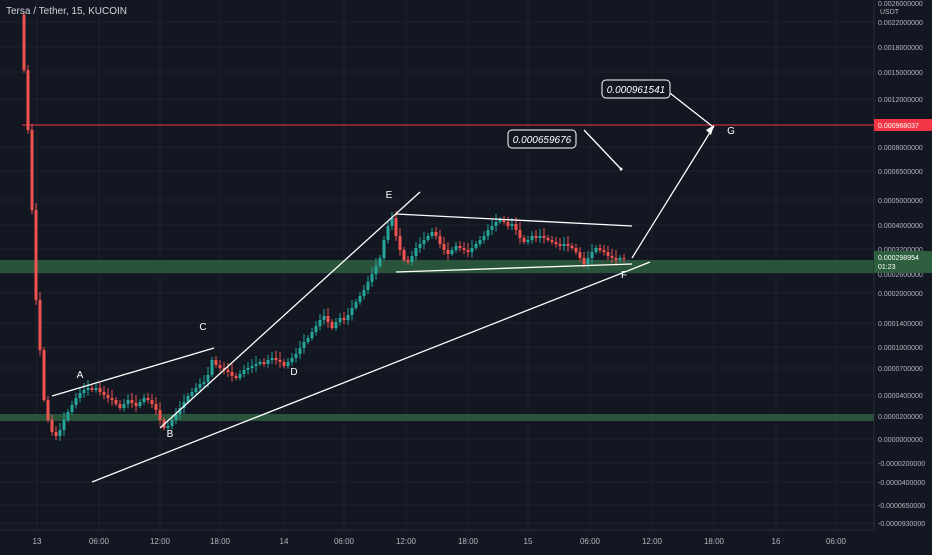 The height and width of the screenshot is (555, 932). I want to click on time-tick: 15, so click(528, 541).